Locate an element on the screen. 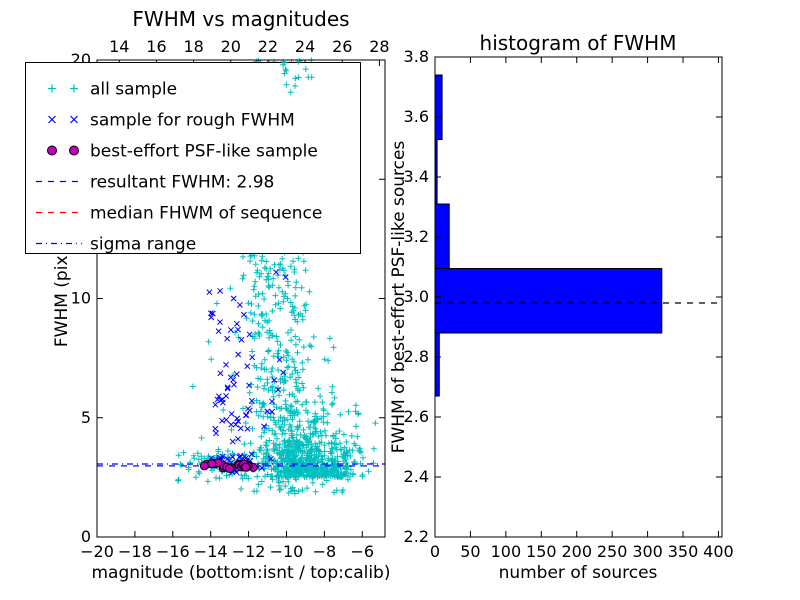  x-tick-label-bottom: −8 is located at coordinates (325, 551).